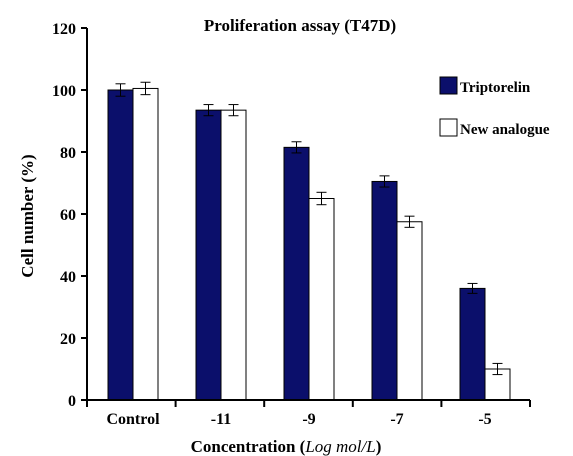  Describe the element at coordinates (505, 130) in the screenshot. I see `legend-label: New analogue` at that location.